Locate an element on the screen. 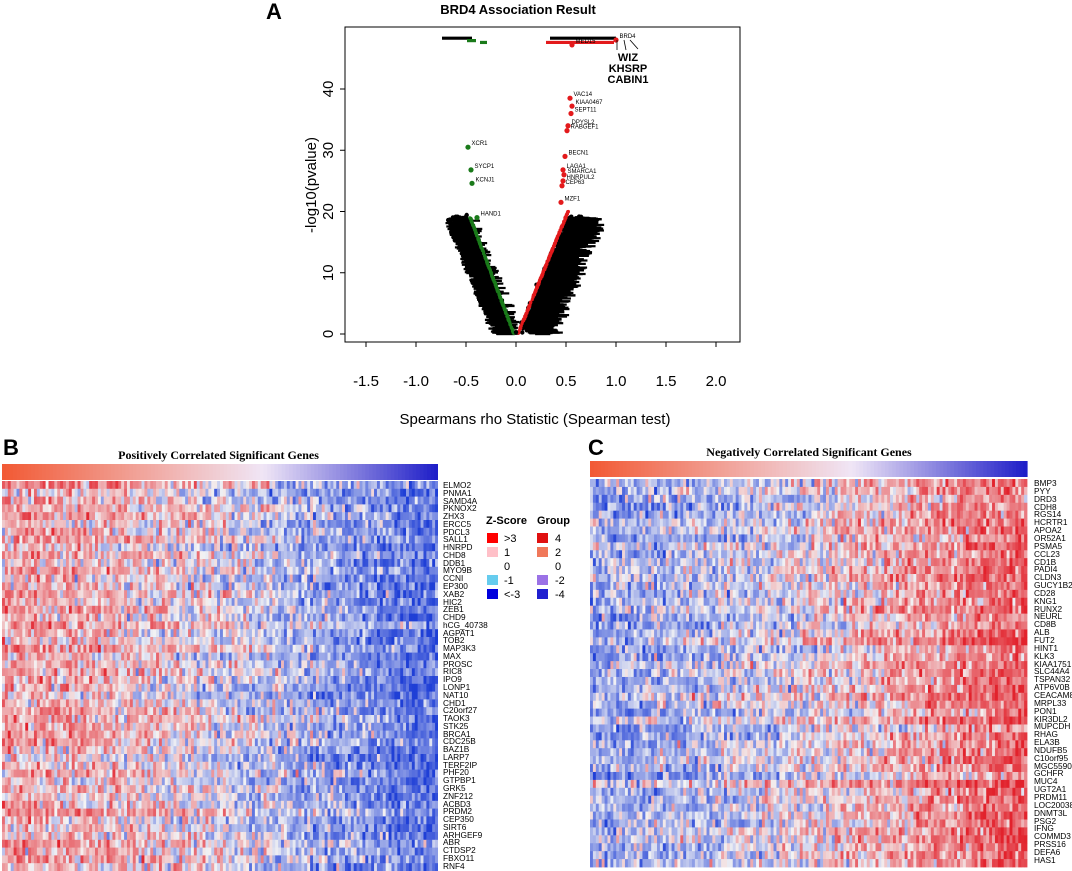  zscore-label: >3 is located at coordinates (510, 539).